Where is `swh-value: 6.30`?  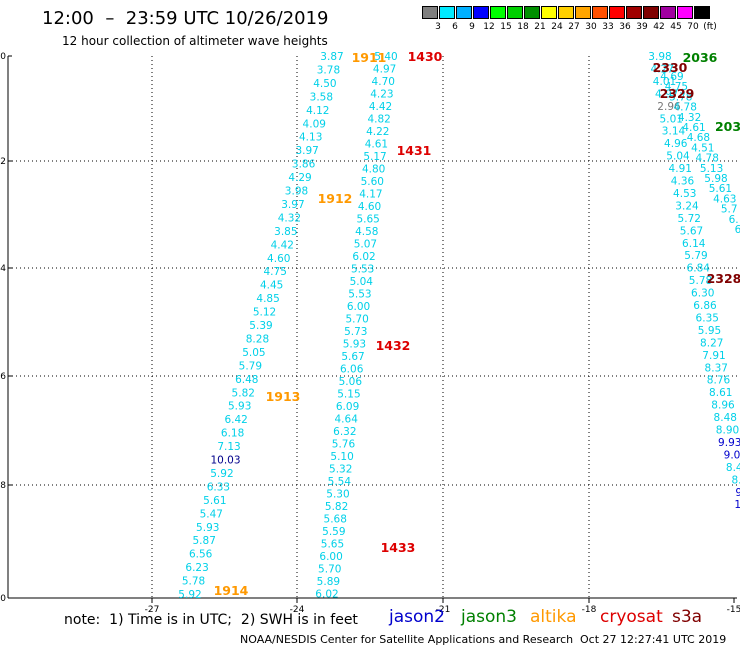
swh-value: 6.30 is located at coordinates (702, 294).